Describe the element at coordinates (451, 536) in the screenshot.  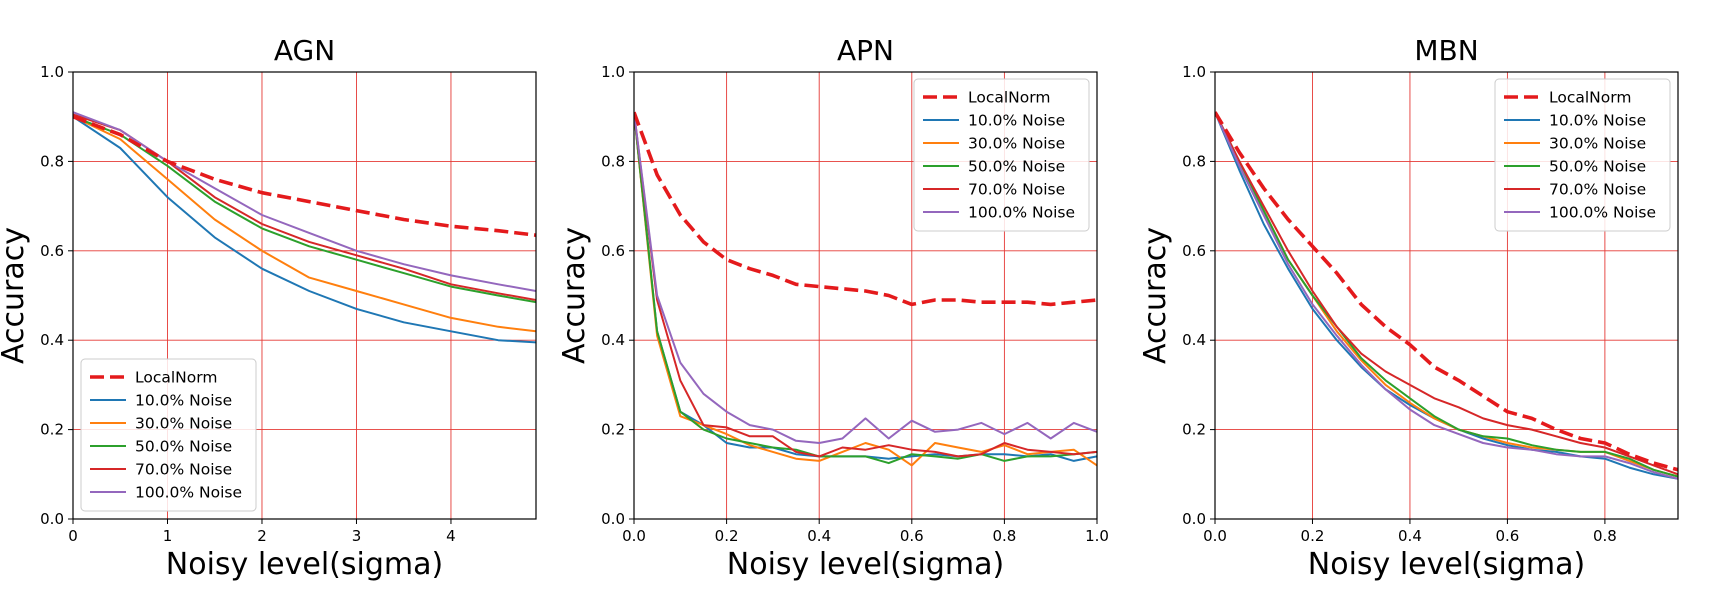
I see `x-tick-label: 4` at that location.